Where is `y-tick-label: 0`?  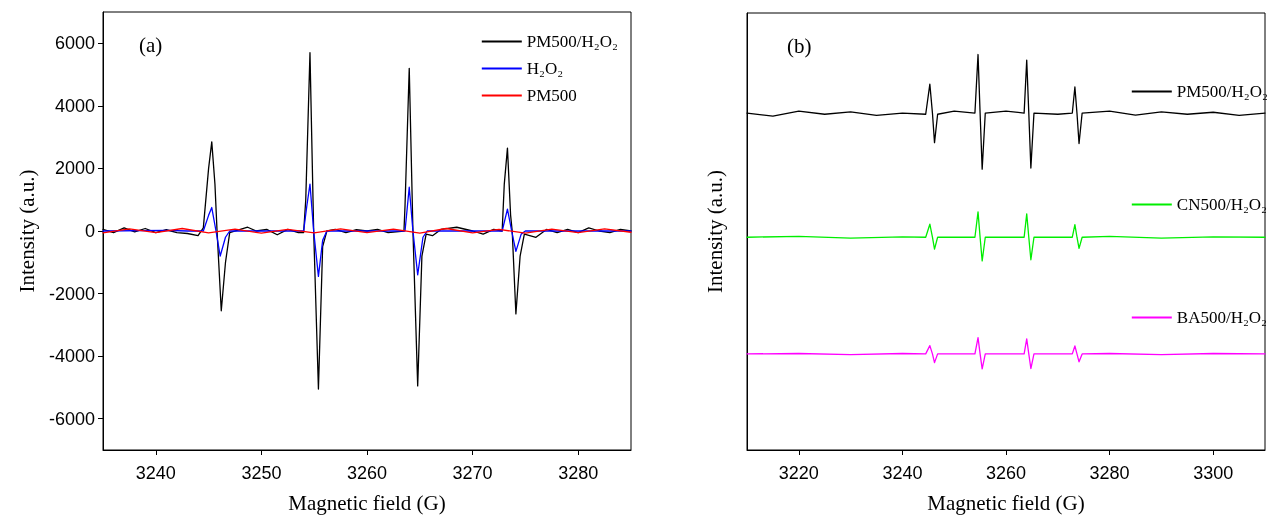 y-tick-label: 0 is located at coordinates (89, 231).